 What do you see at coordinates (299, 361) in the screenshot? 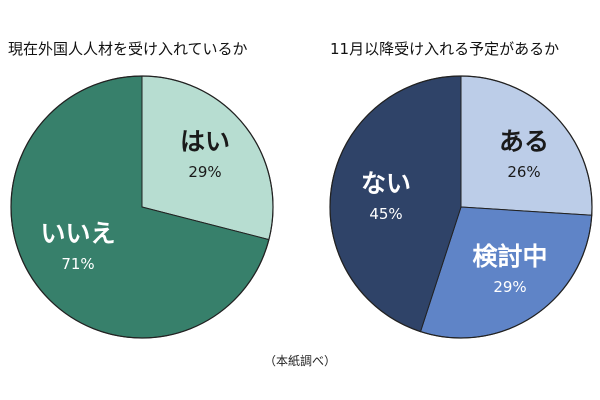
I see `source-note: （本紙調べ）` at bounding box center [299, 361].